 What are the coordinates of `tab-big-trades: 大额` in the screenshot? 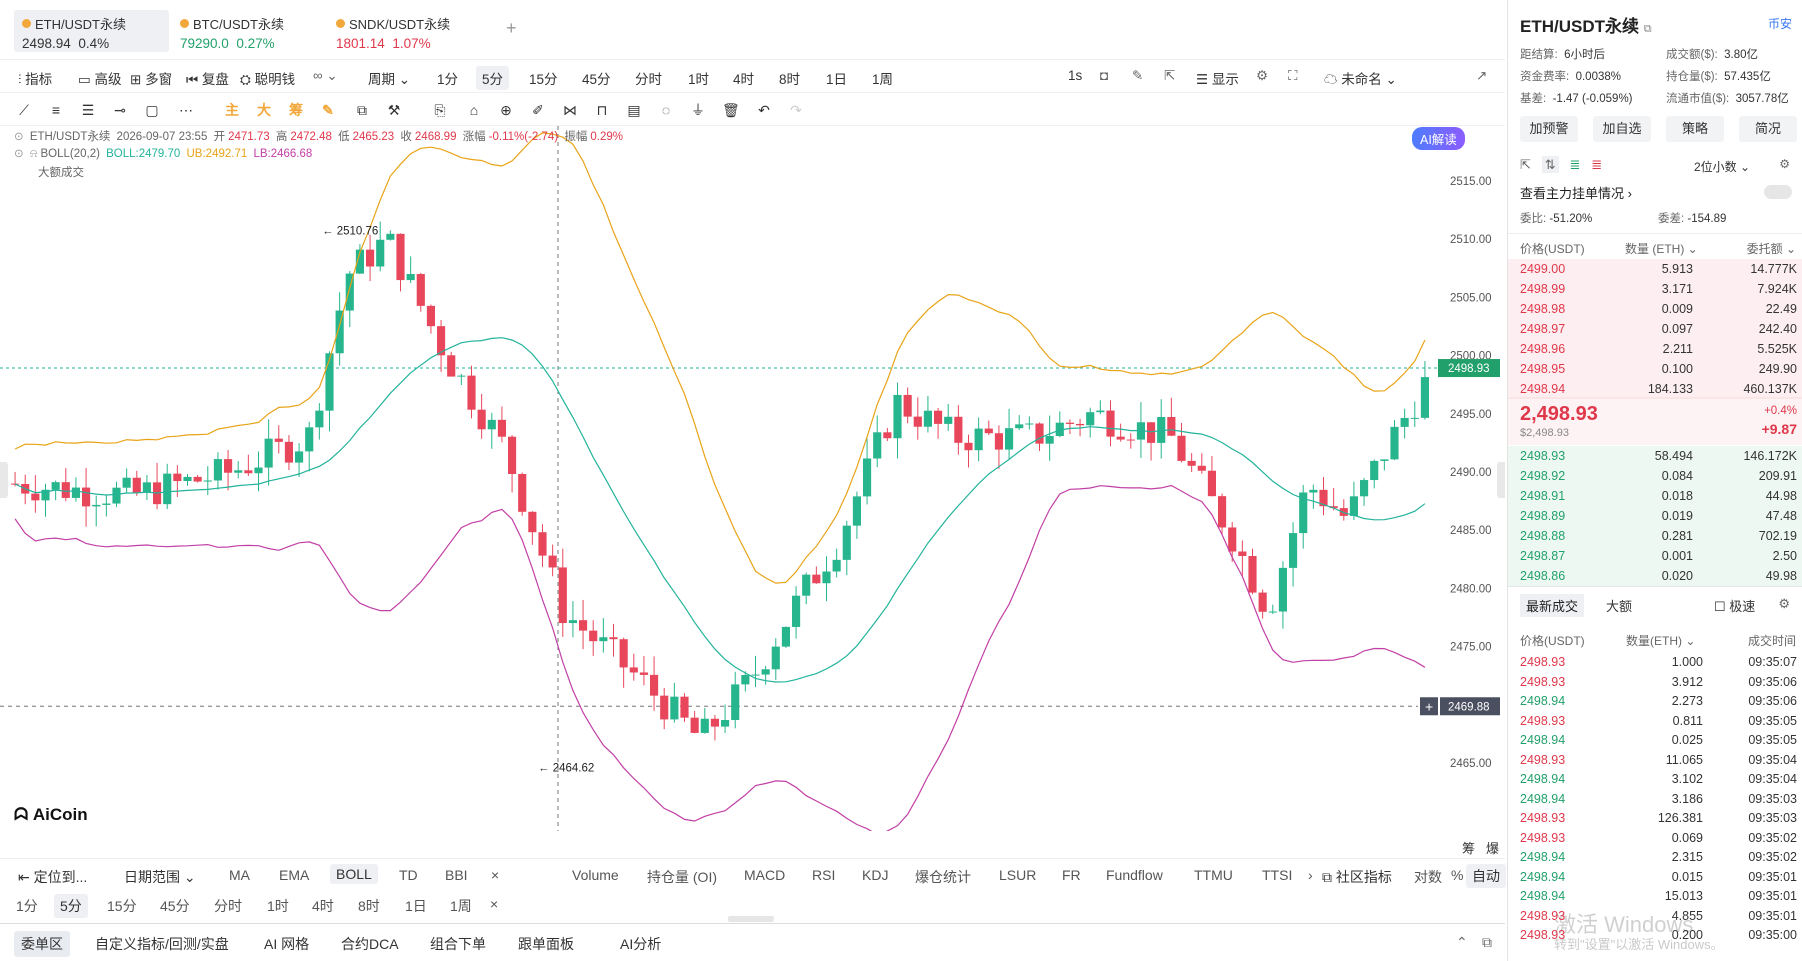 It's located at (1619, 606).